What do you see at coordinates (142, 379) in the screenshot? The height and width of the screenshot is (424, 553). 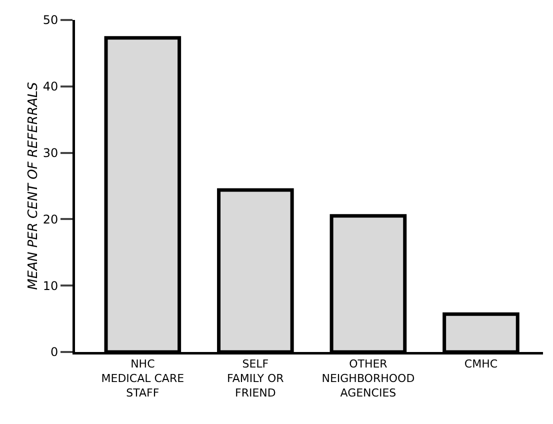 I see `x-tick-label: NHC MEDICAL CARE STAFF` at bounding box center [142, 379].